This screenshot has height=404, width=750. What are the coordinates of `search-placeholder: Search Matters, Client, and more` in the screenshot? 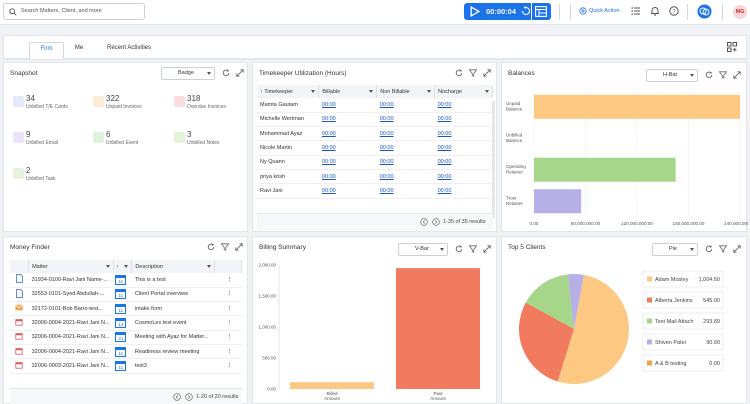 It's located at (61, 11).